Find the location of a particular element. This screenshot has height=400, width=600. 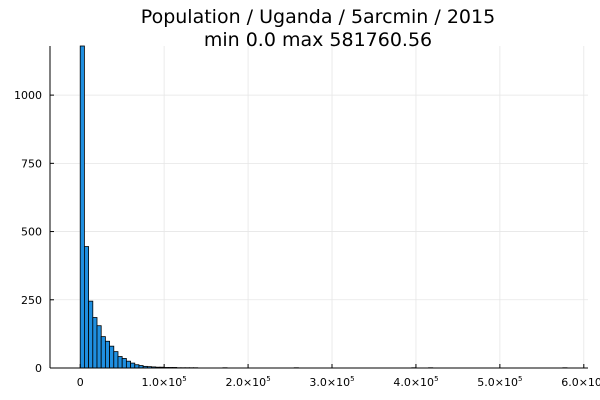

y-axis-ticks: 0 250 500 750 1000 is located at coordinates (34, 232).